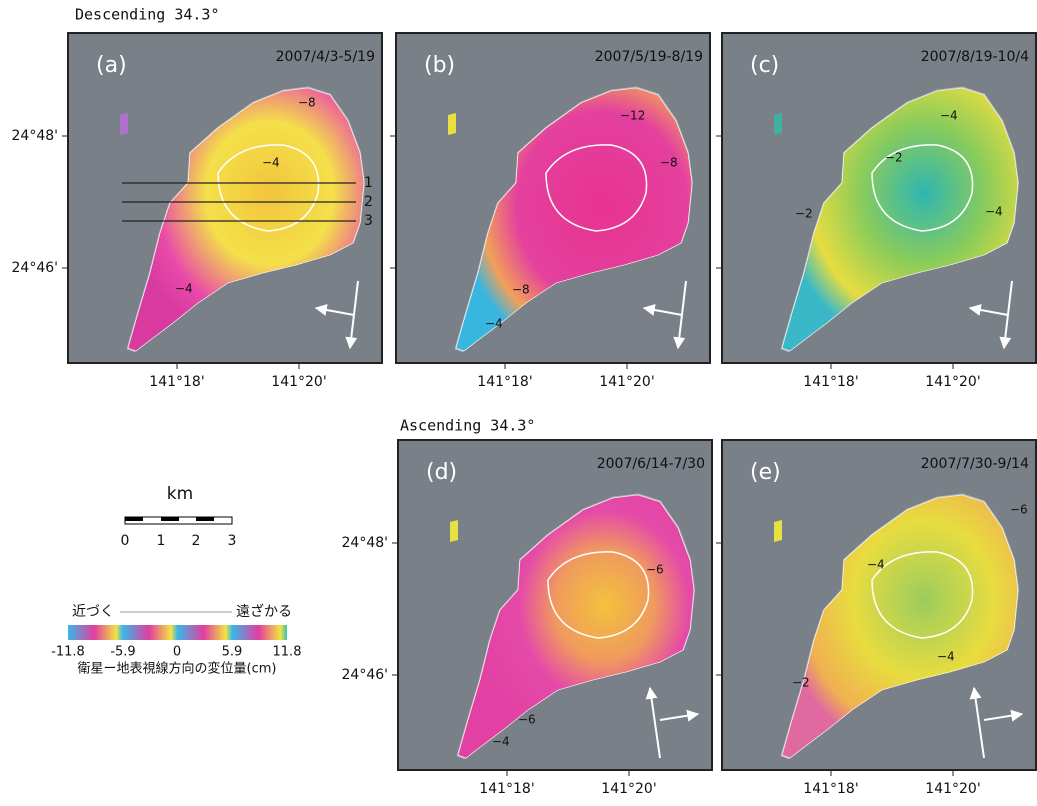 The image size is (1037, 806). Describe the element at coordinates (264, 611) in the screenshot. I see `away-label: 遠ざかる` at that location.